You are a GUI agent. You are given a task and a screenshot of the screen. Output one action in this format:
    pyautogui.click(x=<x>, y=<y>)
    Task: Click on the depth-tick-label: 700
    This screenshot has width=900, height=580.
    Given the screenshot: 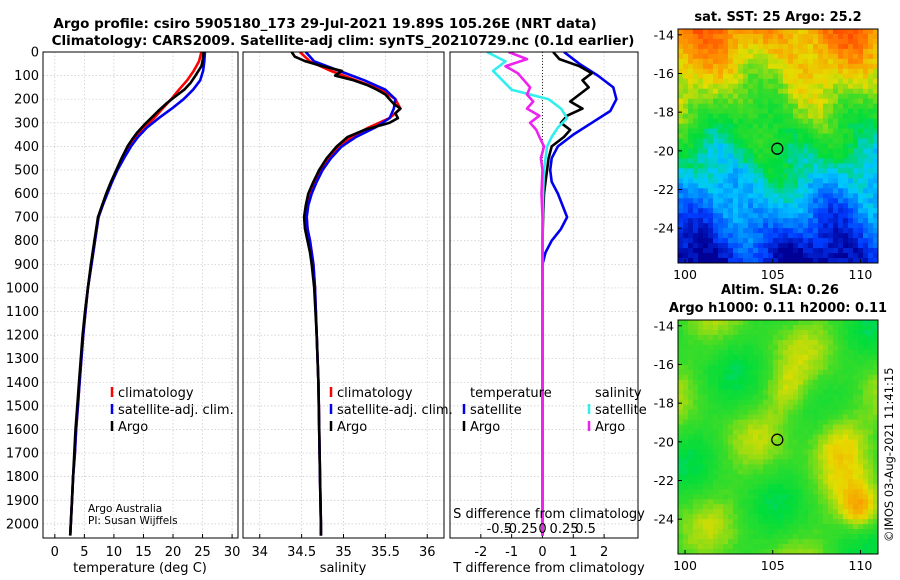 What is the action you would take?
    pyautogui.click(x=26, y=218)
    